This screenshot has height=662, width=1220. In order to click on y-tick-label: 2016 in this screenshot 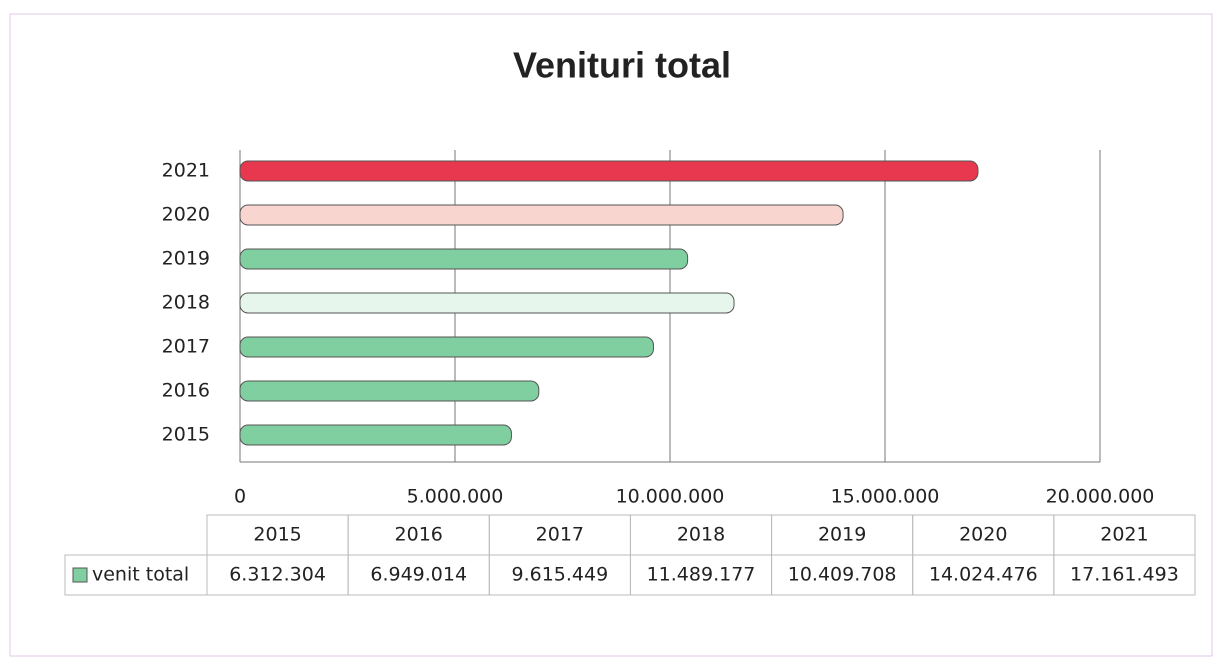, I will do `click(186, 391)`.